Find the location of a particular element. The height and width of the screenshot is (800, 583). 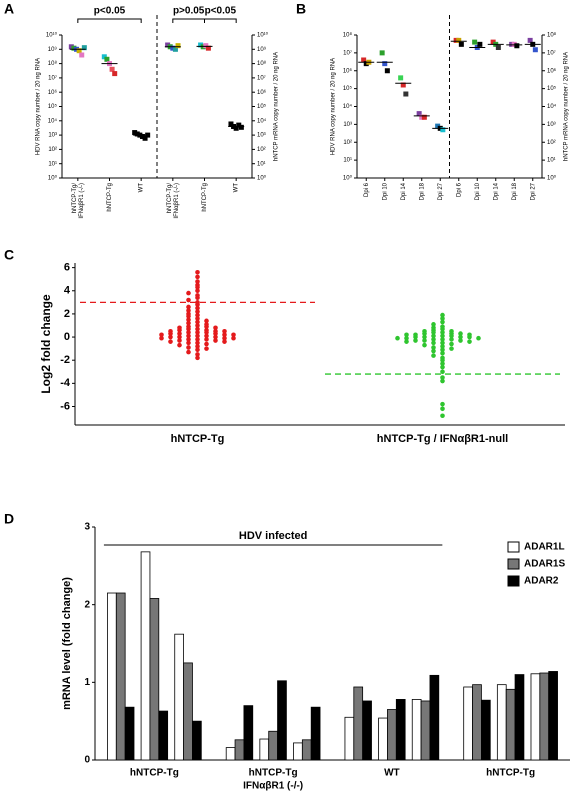

y-axis-label: HDV RNA copy number / 20 ng RNA is located at coordinates (39, 106).